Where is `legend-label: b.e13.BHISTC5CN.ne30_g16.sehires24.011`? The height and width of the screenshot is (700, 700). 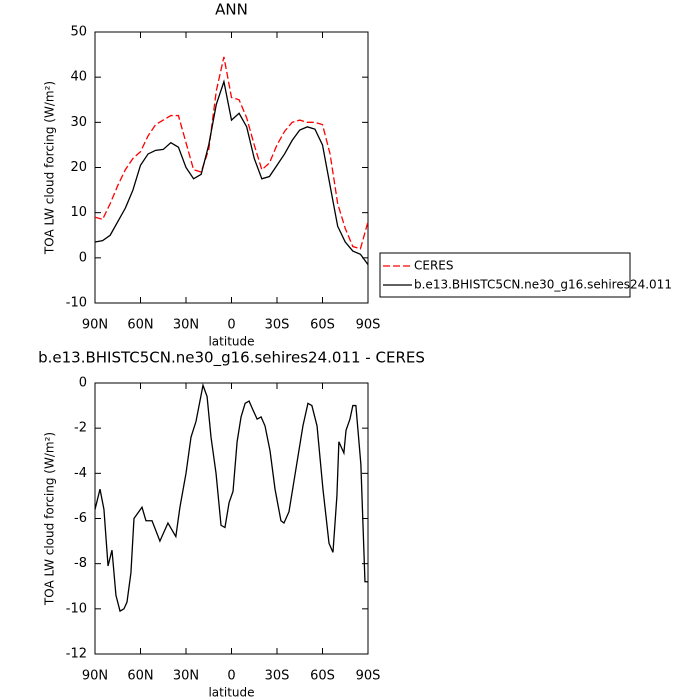 legend-label: b.e13.BHISTC5CN.ne30_g16.sehires24.011 is located at coordinates (543, 285).